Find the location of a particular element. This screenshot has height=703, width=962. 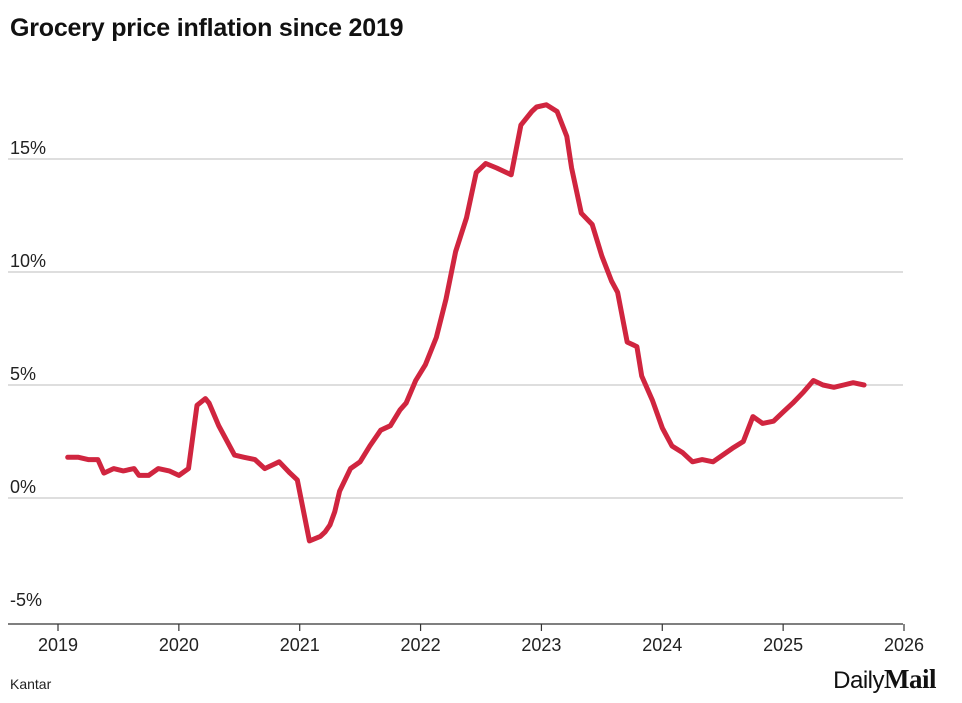

chart-title: Grocery price inflation since 2019 is located at coordinates (207, 28).